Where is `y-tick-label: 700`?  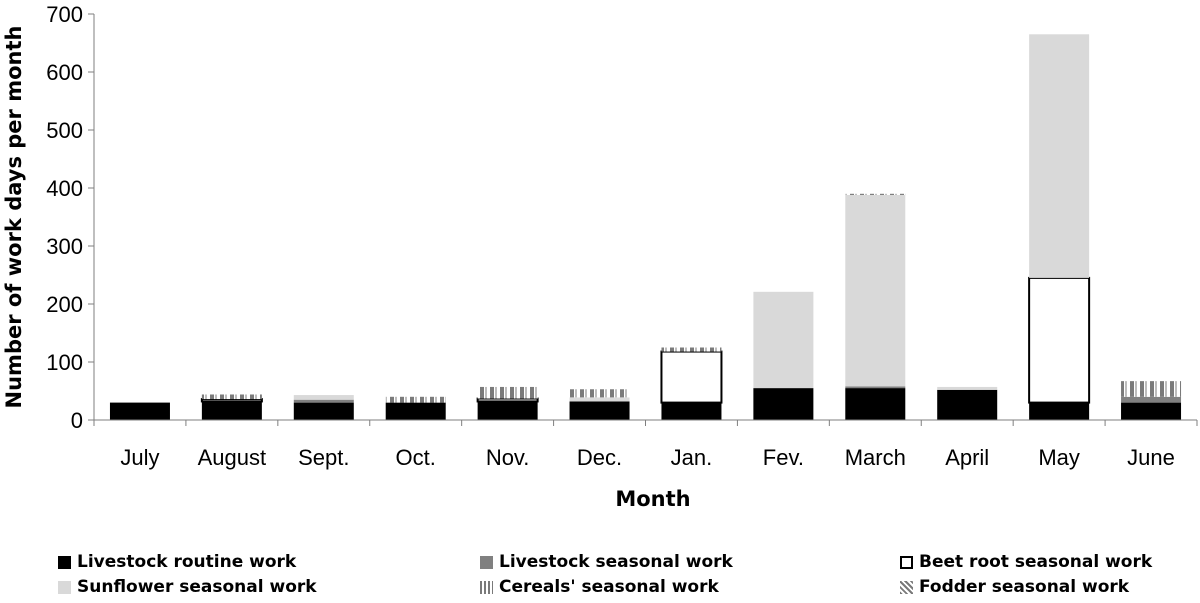 y-tick-label: 700 is located at coordinates (64, 14).